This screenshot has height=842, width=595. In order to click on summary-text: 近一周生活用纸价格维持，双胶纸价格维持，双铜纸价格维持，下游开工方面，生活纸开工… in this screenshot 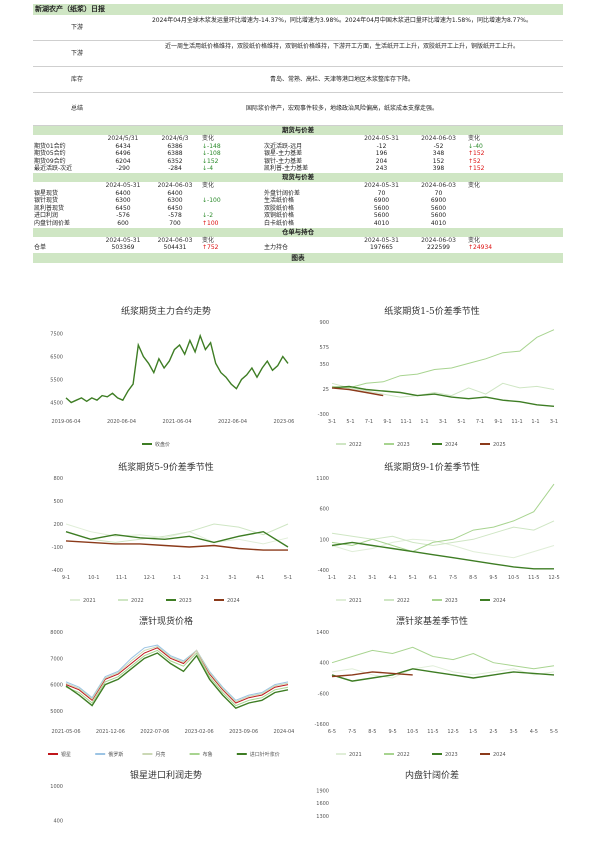, I will do `click(341, 46)`.